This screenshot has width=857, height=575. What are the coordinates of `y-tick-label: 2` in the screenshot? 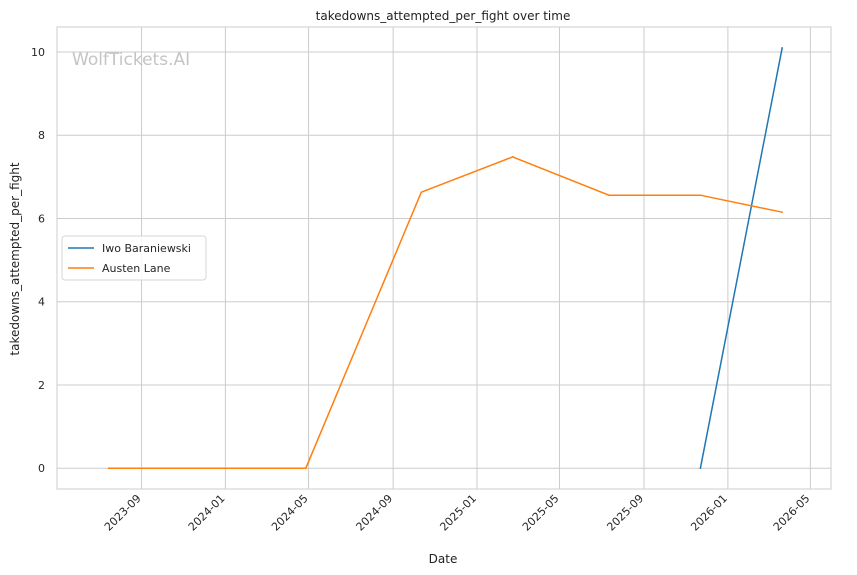 It's located at (41, 385).